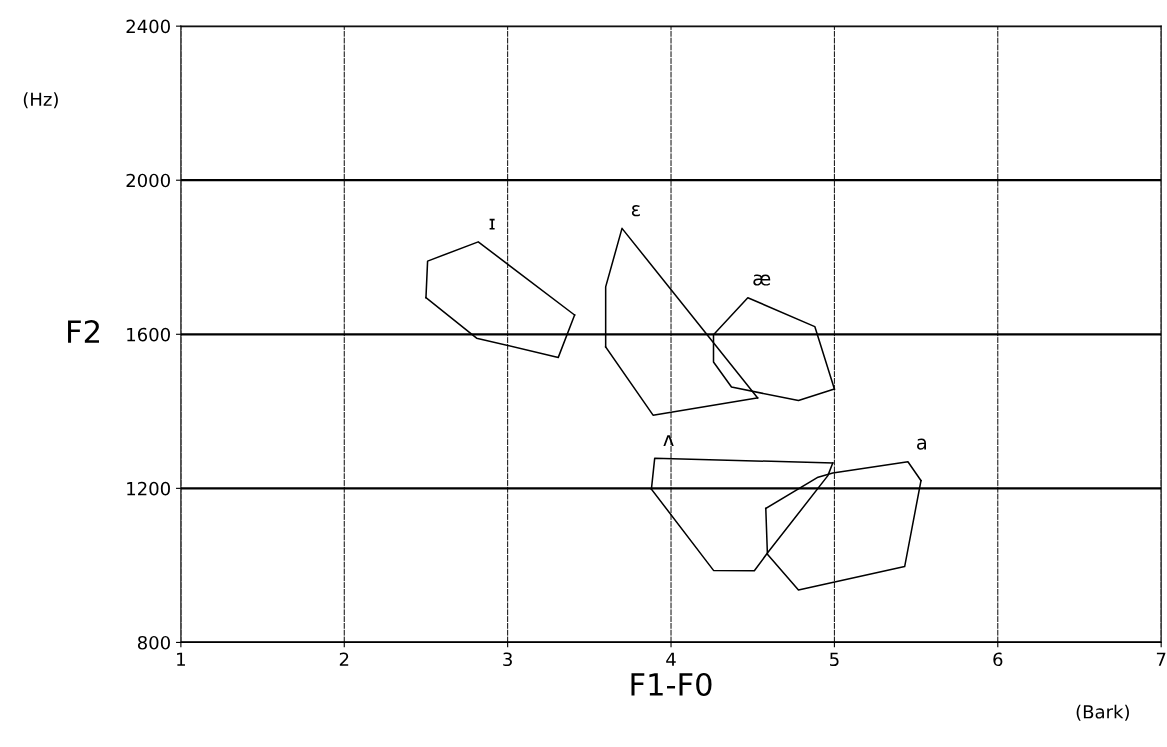 This screenshot has height=747, width=1167. I want to click on x-tick-label: 7, so click(1161, 659).